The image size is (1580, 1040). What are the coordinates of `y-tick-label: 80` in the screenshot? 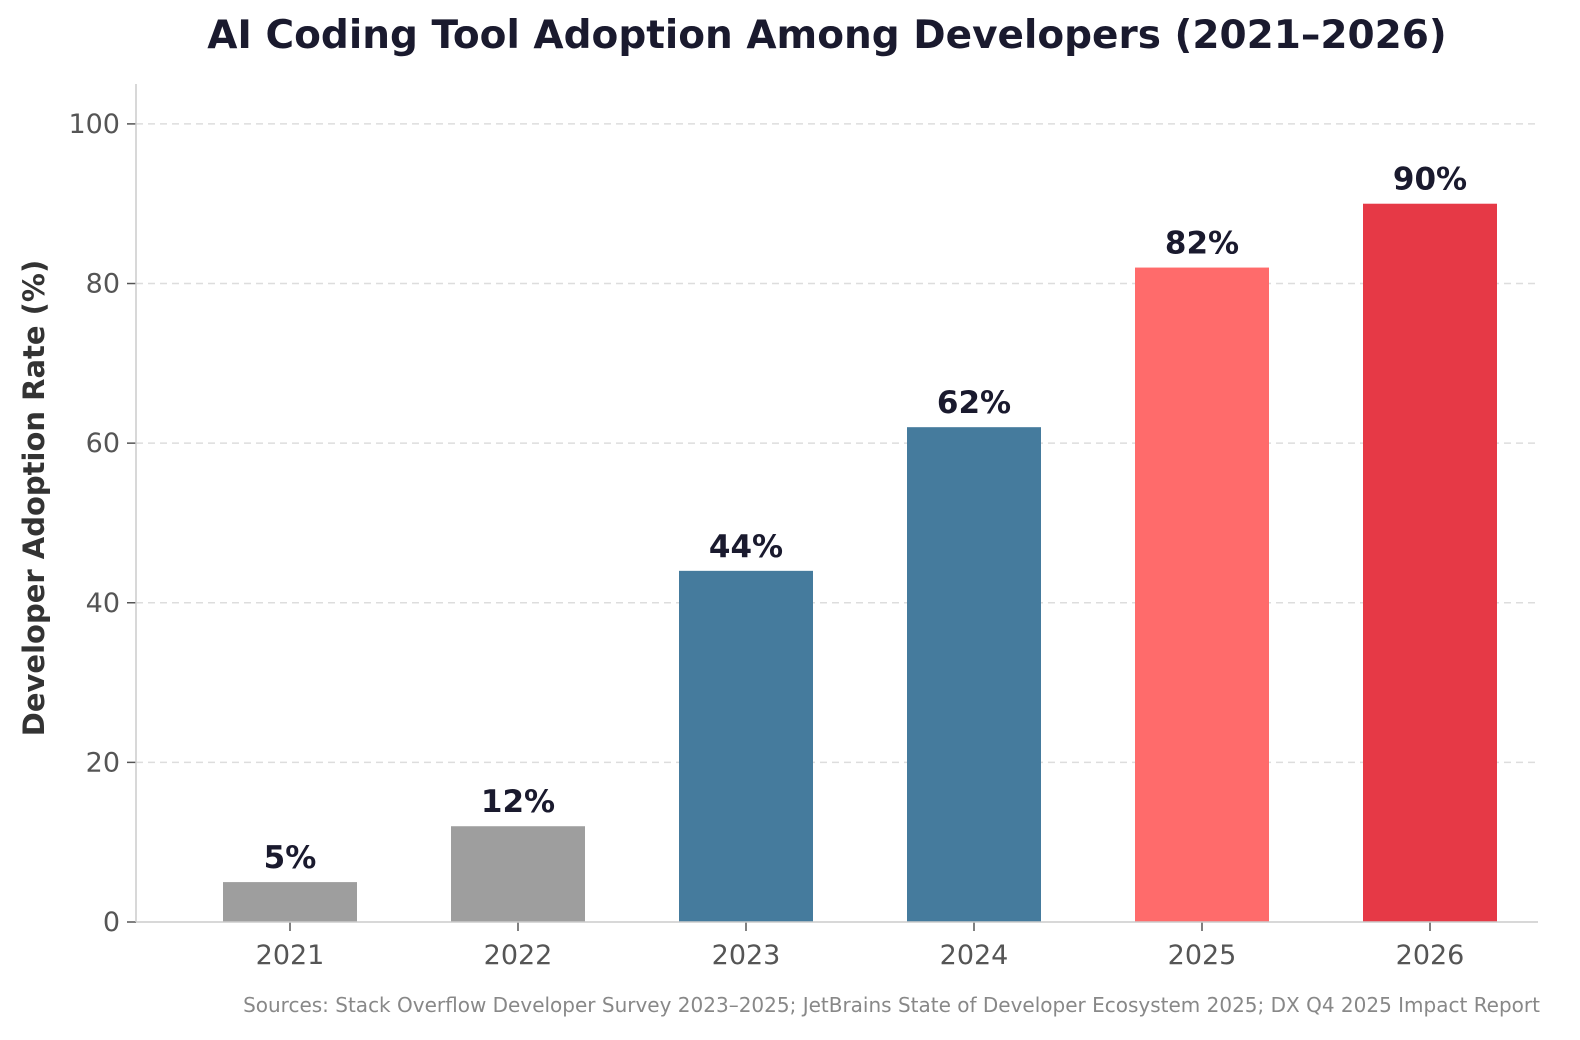 It's located at (103, 284).